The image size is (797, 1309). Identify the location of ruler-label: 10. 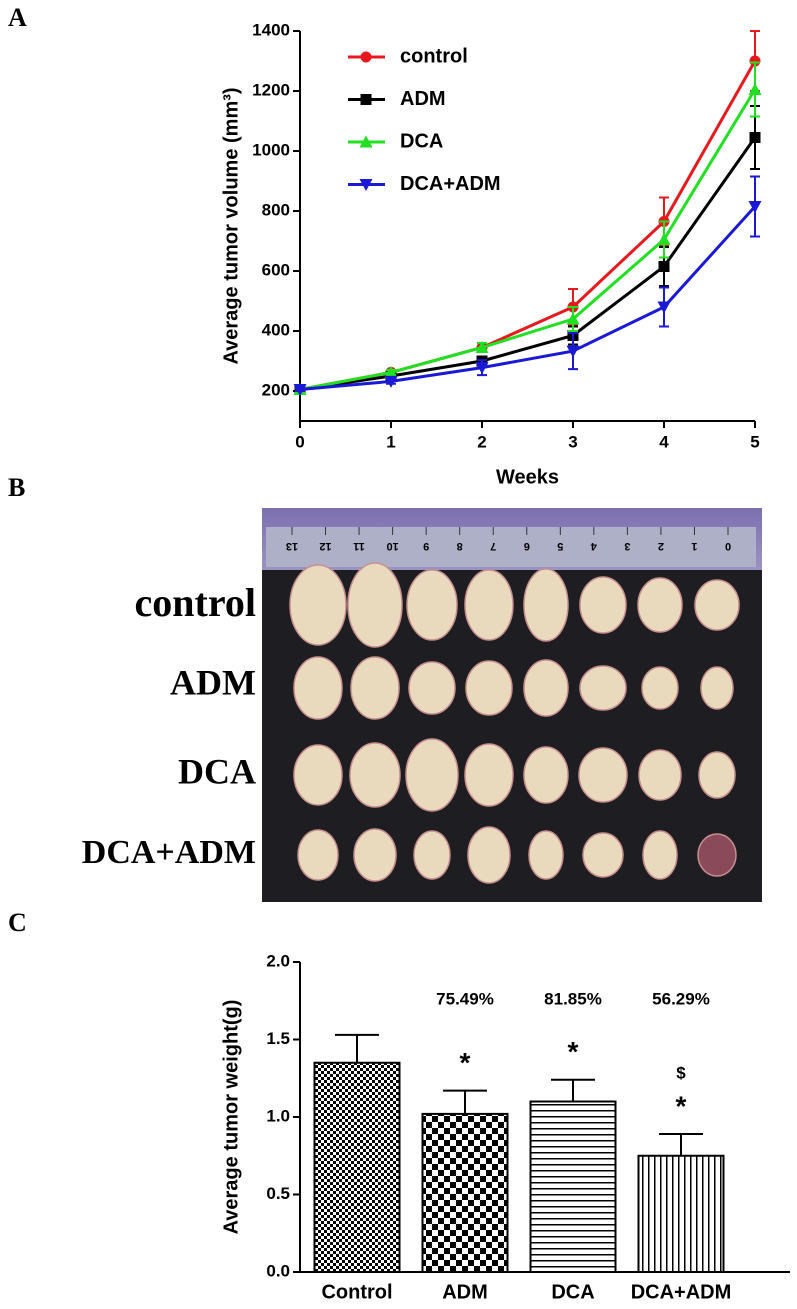
(392, 546).